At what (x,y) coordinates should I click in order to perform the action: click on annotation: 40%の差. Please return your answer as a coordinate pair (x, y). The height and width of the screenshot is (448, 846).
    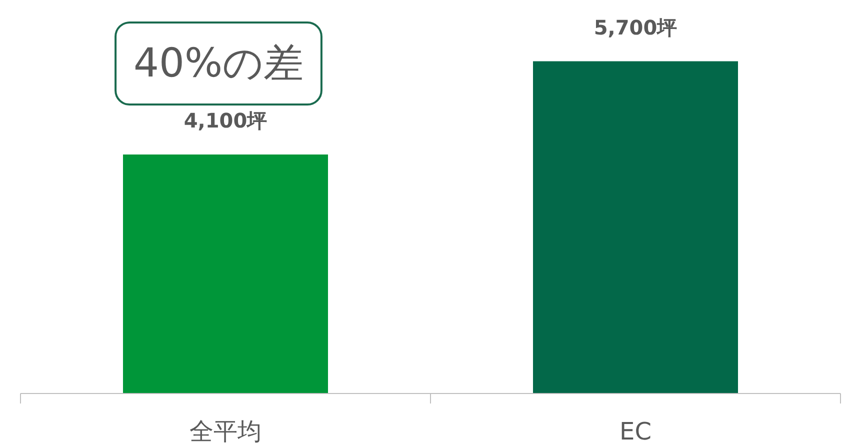
    Looking at the image, I should click on (219, 63).